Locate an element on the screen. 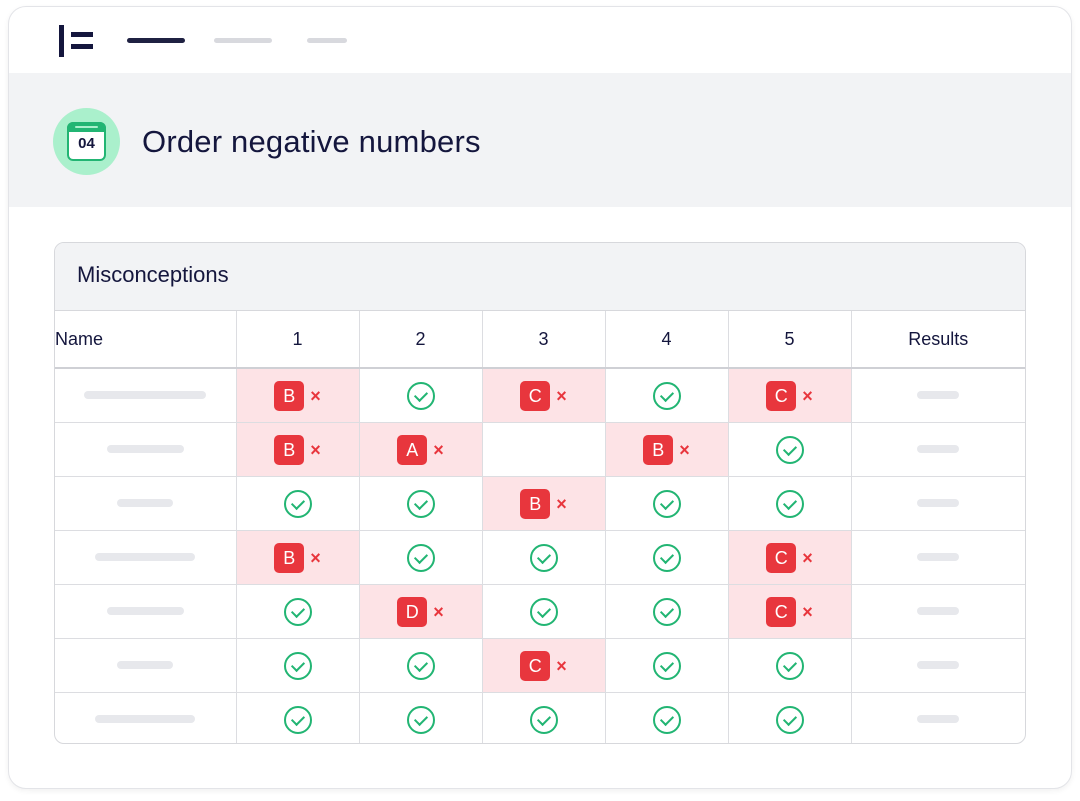  table-row: B × A × B × is located at coordinates (540, 449).